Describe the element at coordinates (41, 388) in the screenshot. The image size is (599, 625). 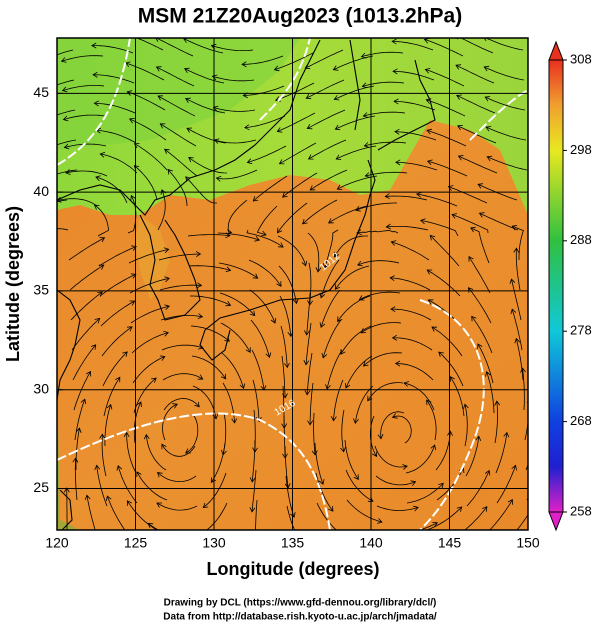
I see `y-tick-label: 30` at that location.